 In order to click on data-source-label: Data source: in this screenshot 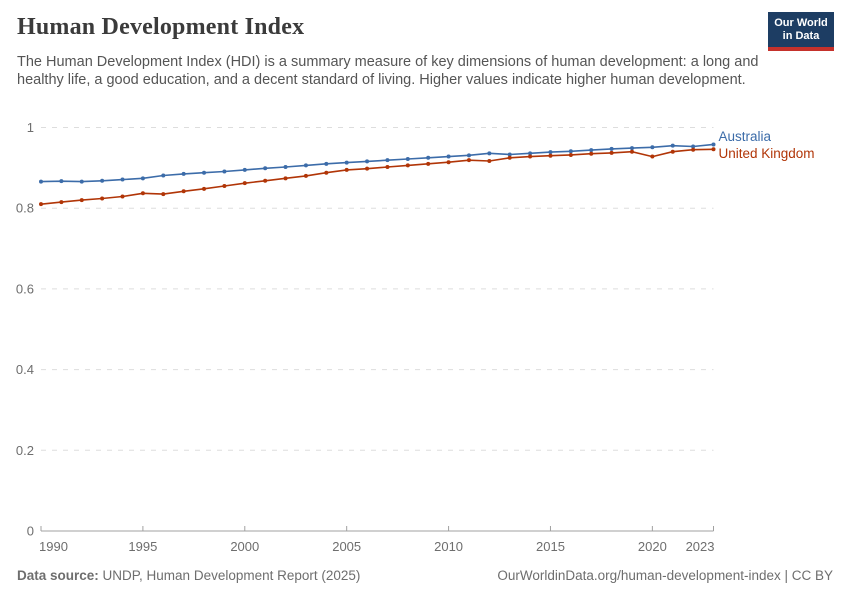, I will do `click(58, 575)`.